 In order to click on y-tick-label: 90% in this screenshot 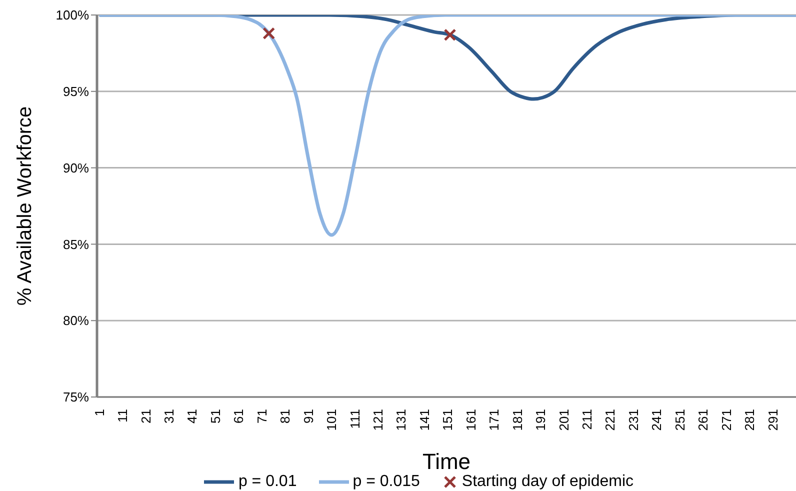, I will do `click(76, 168)`.